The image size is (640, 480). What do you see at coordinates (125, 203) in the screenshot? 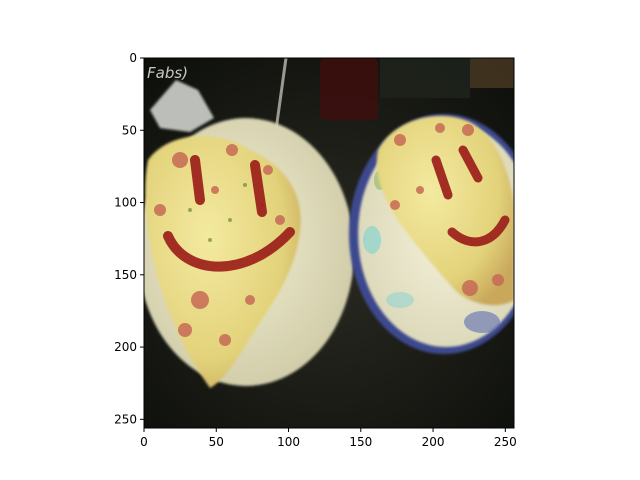
I see `y-tick-label: 100` at bounding box center [125, 203].